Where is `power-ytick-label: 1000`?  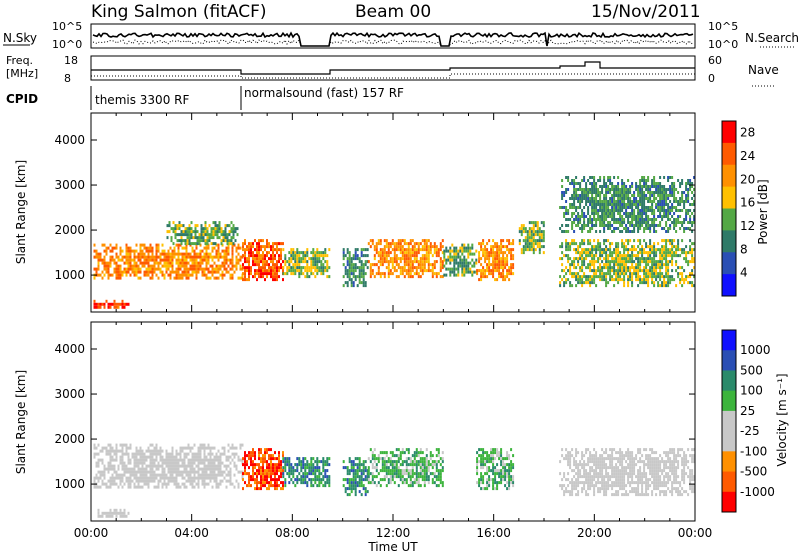
power-ytick-label: 1000 is located at coordinates (69, 275).